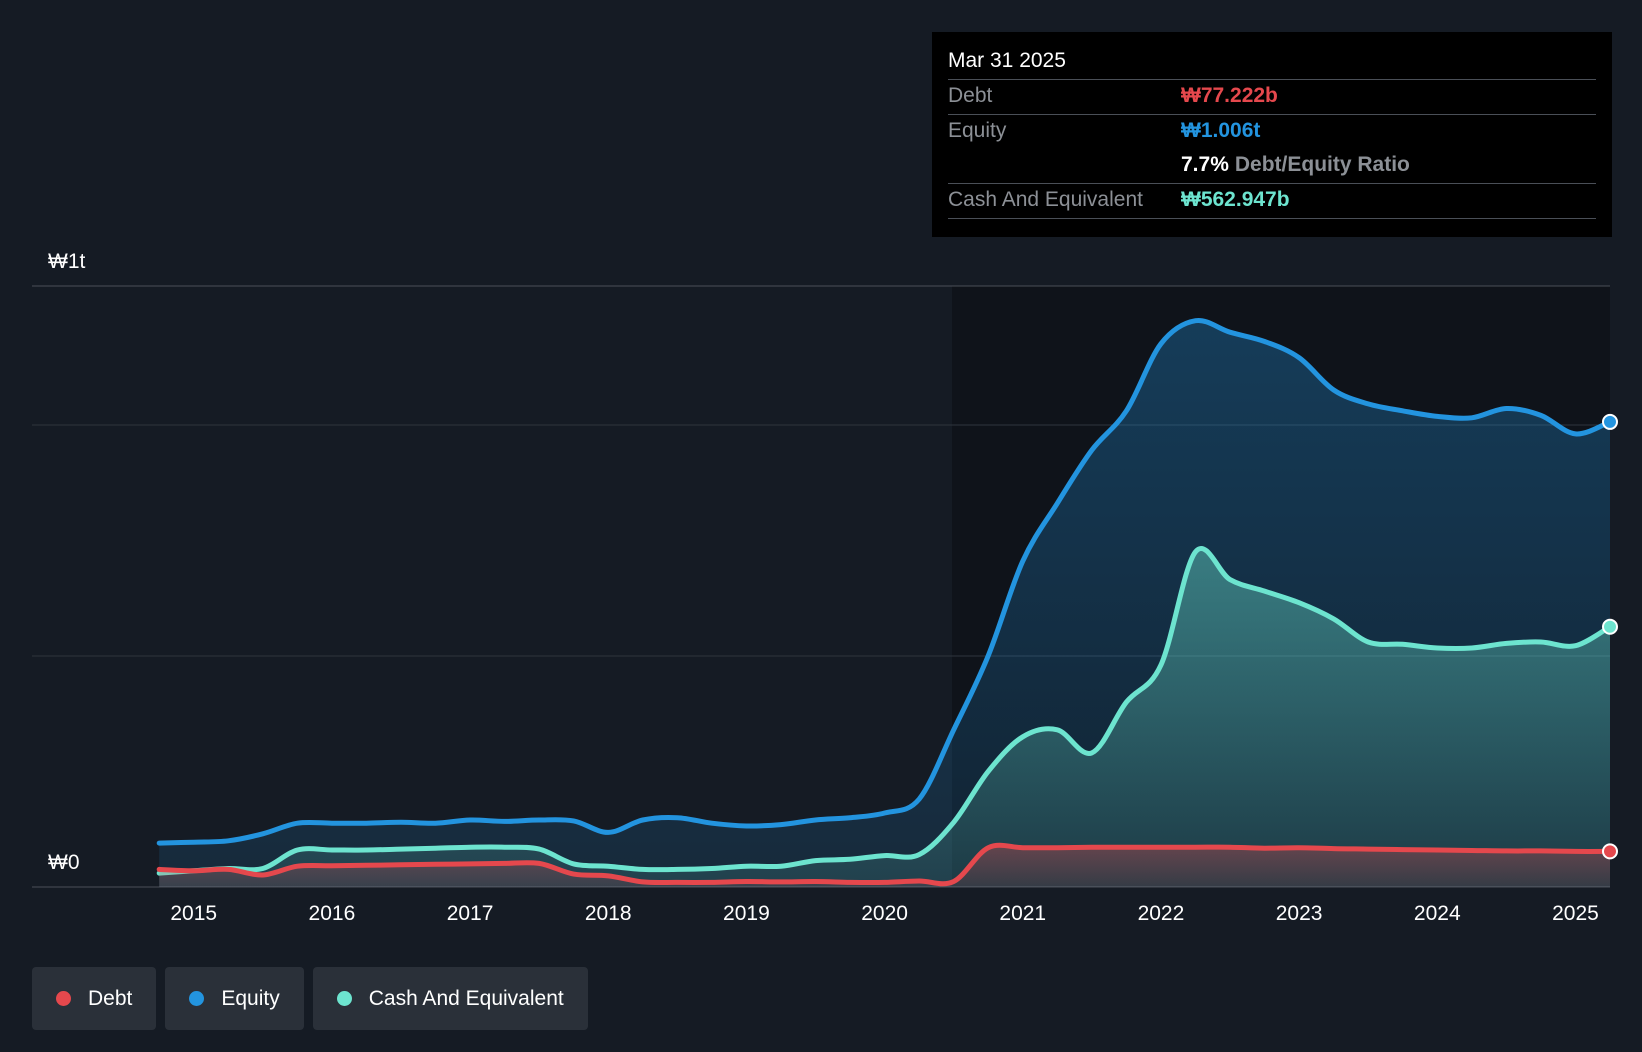  I want to click on legend-item-equity: Equity, so click(234, 998).